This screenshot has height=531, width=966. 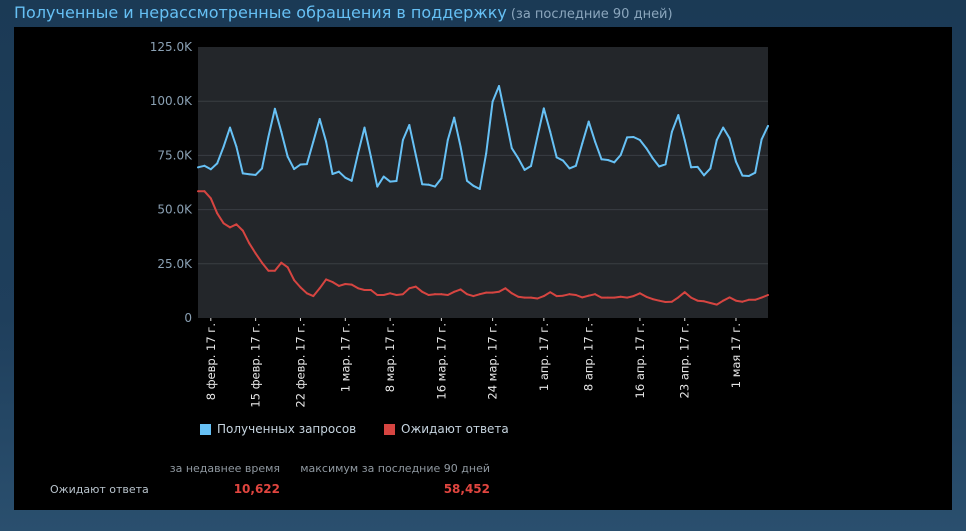 What do you see at coordinates (390, 357) in the screenshot?
I see `x-tick-label: 8 мар. 17 г.` at bounding box center [390, 357].